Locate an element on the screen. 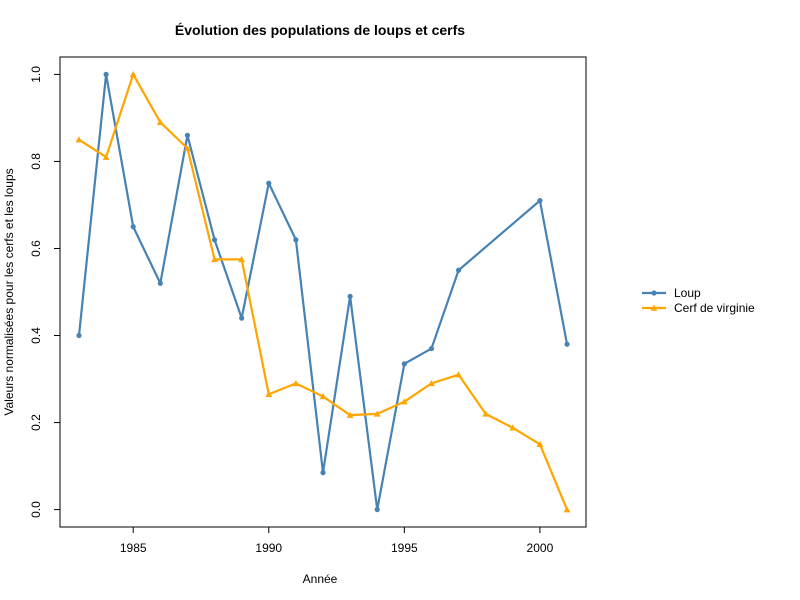  y-tick-label: 0.4 is located at coordinates (36, 335).